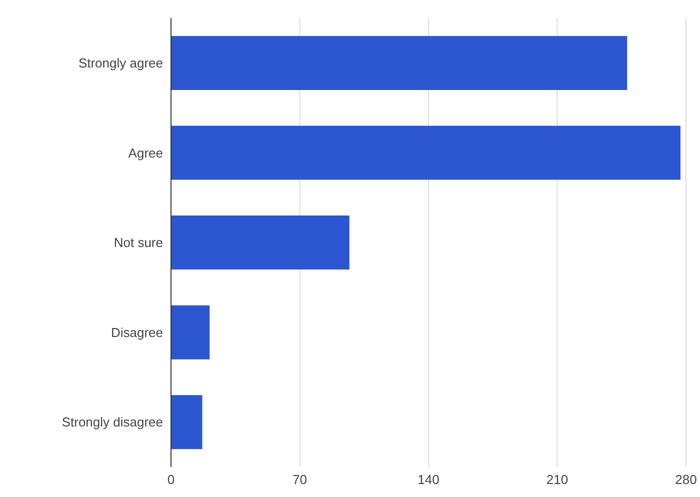 The width and height of the screenshot is (700, 497). What do you see at coordinates (138, 242) in the screenshot?
I see `y-tick-label: Not sure` at bounding box center [138, 242].